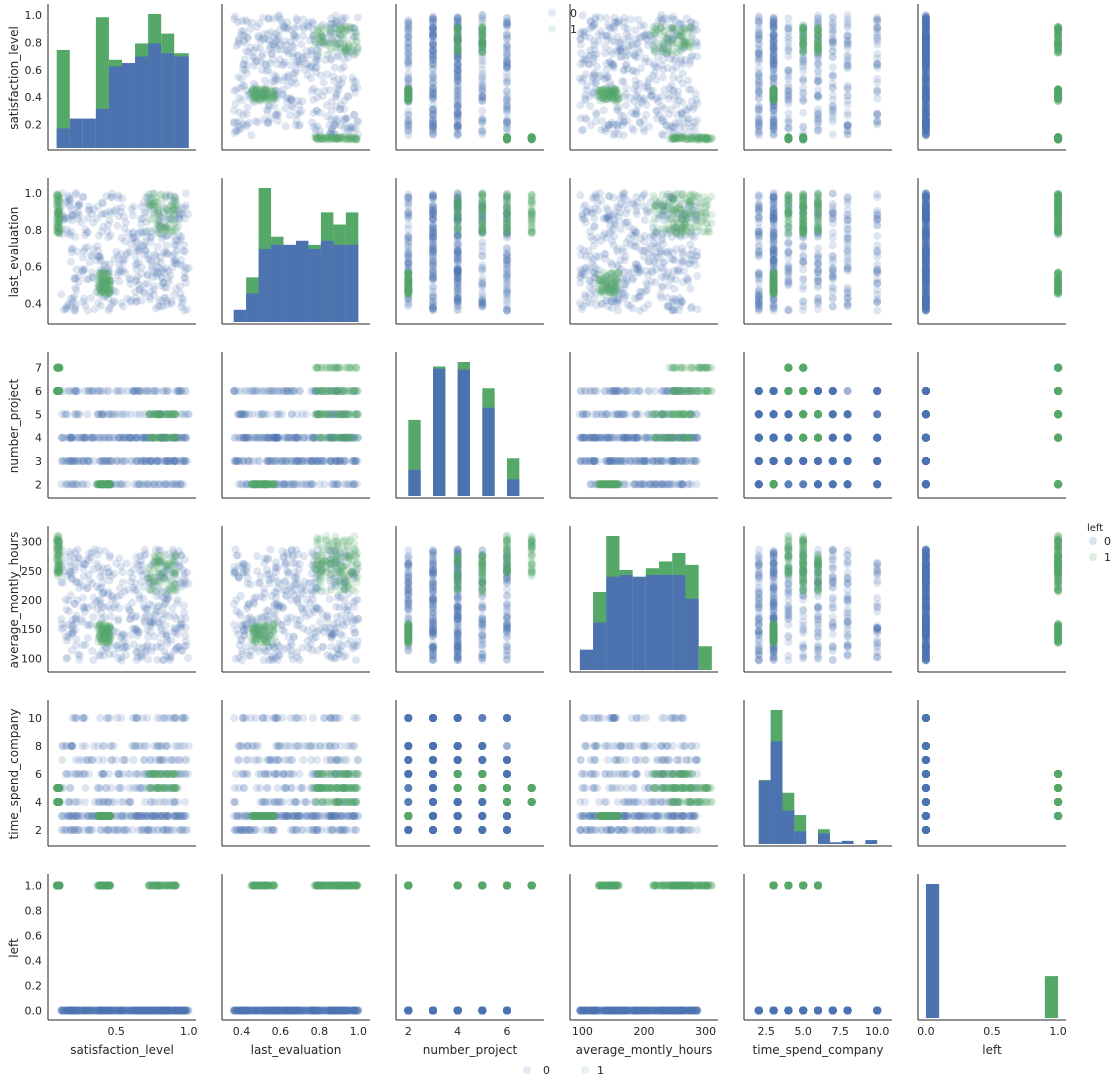 The height and width of the screenshot is (1088, 1119). What do you see at coordinates (34, 42) in the screenshot?
I see `ytick-label: 0.8` at bounding box center [34, 42].